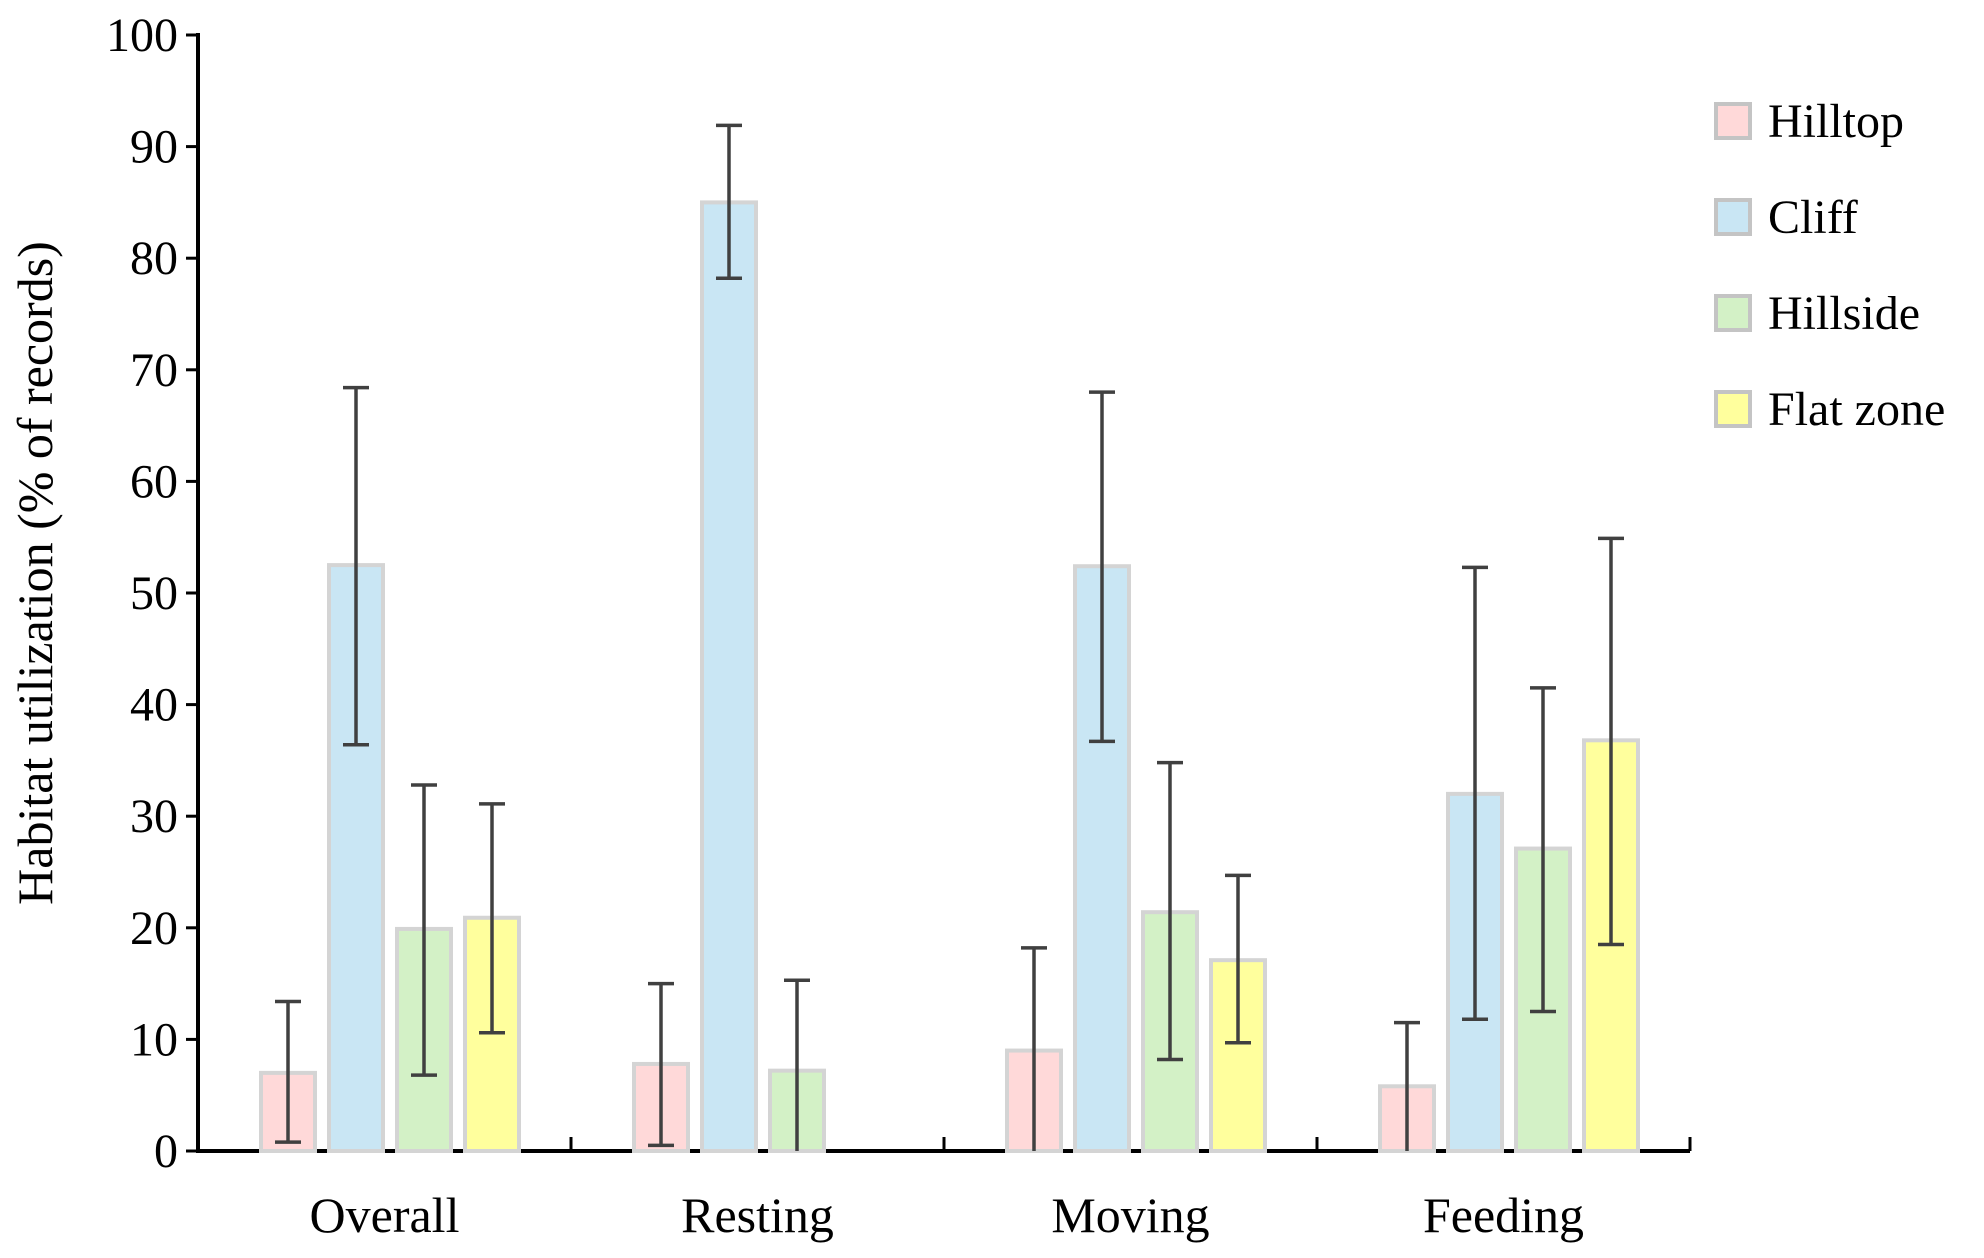 This screenshot has width=1984, height=1258. Describe the element at coordinates (1844, 313) in the screenshot. I see `legend-label: Hillside` at that location.